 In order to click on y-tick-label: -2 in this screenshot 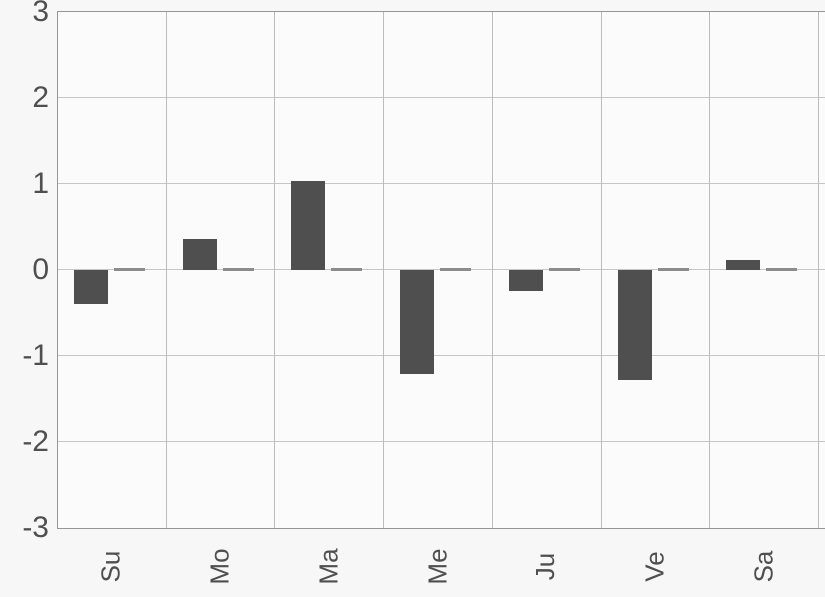, I will do `click(35, 441)`.